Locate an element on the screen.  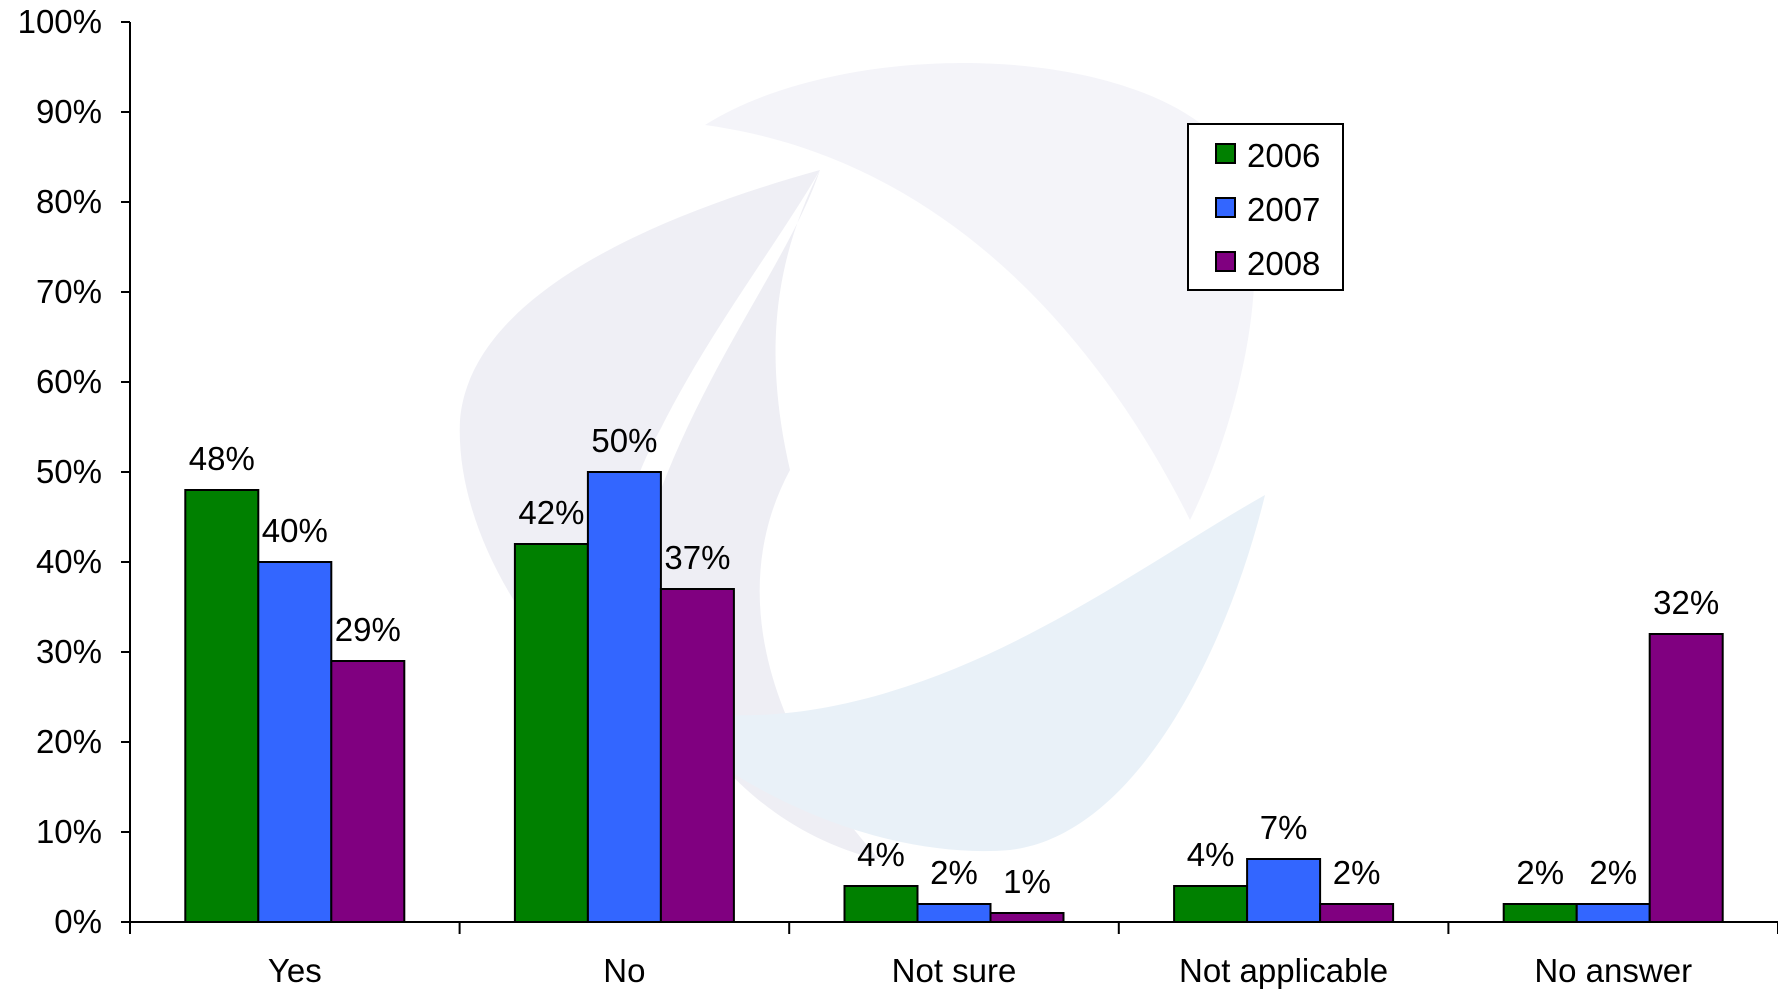
data-label: 29% is located at coordinates (368, 629).